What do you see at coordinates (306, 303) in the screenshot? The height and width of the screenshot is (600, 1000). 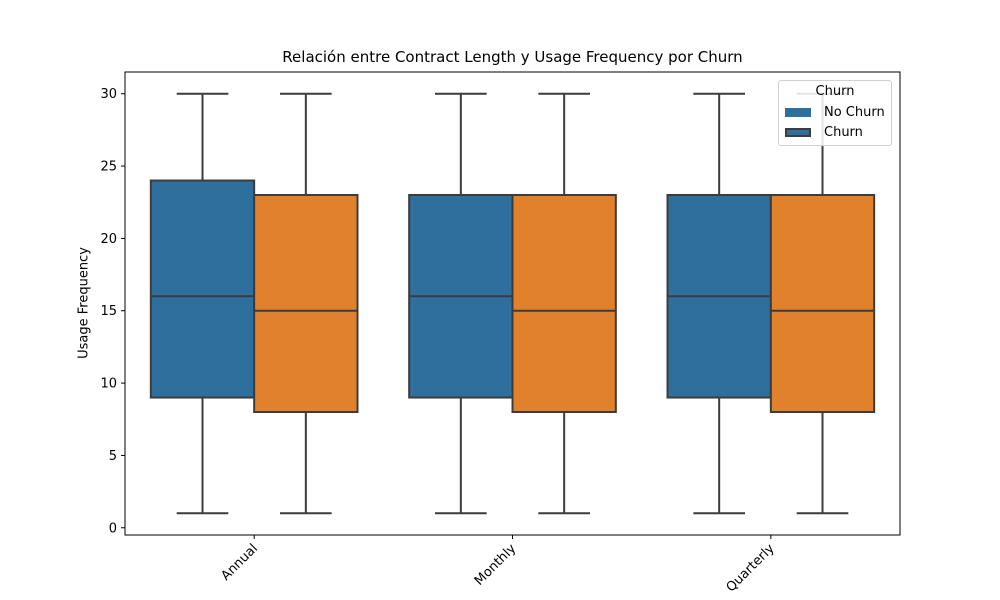 I see `box-annual-churn` at bounding box center [306, 303].